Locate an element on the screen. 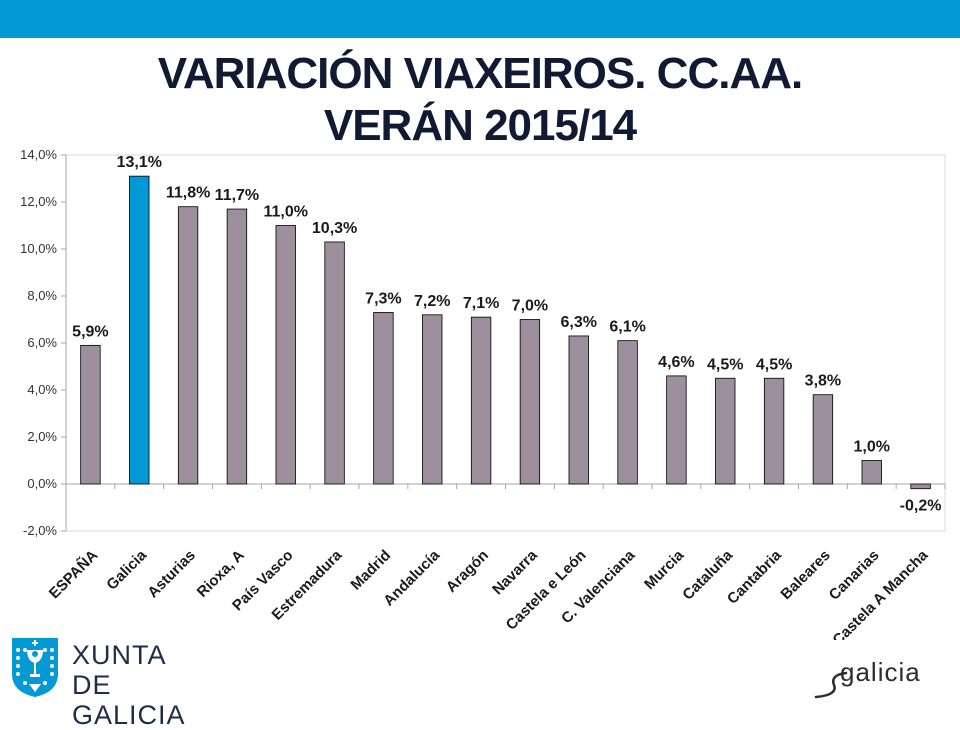  xunta-logo-line-1: XUNTA is located at coordinates (119, 655).